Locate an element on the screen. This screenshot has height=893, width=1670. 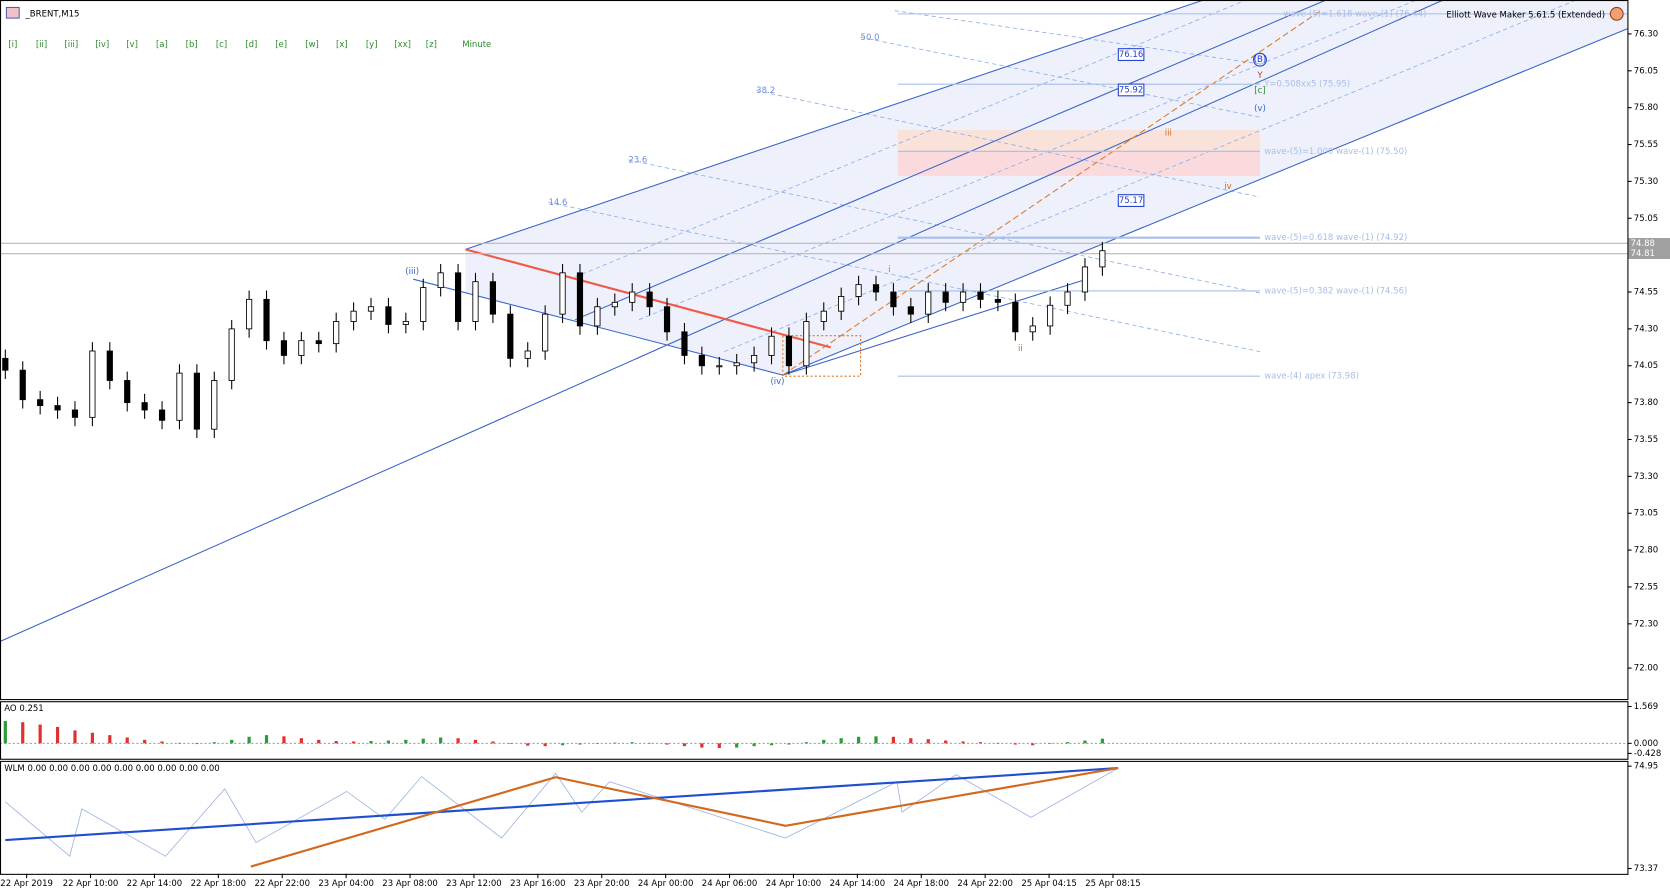
wave-button: [ii] is located at coordinates (41, 45).